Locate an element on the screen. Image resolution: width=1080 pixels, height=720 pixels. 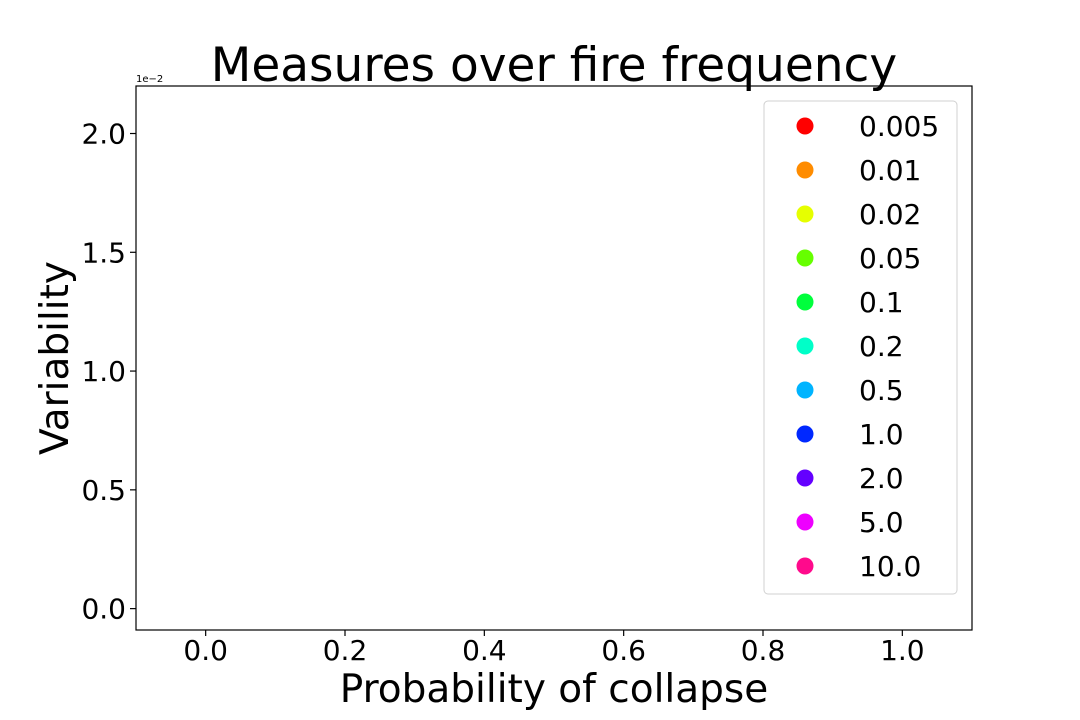
legend-box is located at coordinates (860, 347).